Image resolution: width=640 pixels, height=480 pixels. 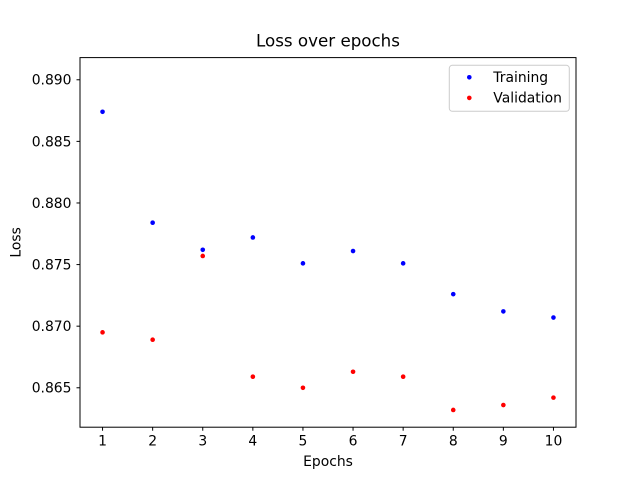 What do you see at coordinates (520, 78) in the screenshot?
I see `legend-label-training: Training` at bounding box center [520, 78].